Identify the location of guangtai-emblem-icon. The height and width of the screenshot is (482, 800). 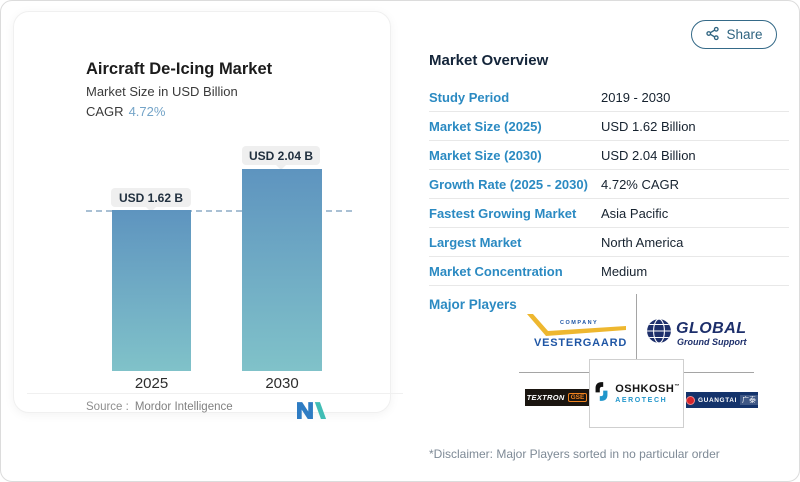
(690, 400).